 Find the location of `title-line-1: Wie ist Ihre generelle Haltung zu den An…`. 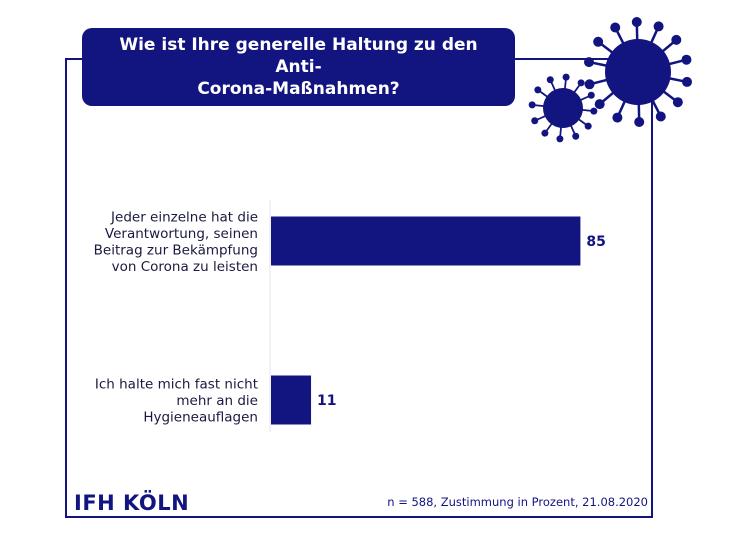

title-line-1: Wie ist Ihre generelle Haltung zu den An… is located at coordinates (298, 56).